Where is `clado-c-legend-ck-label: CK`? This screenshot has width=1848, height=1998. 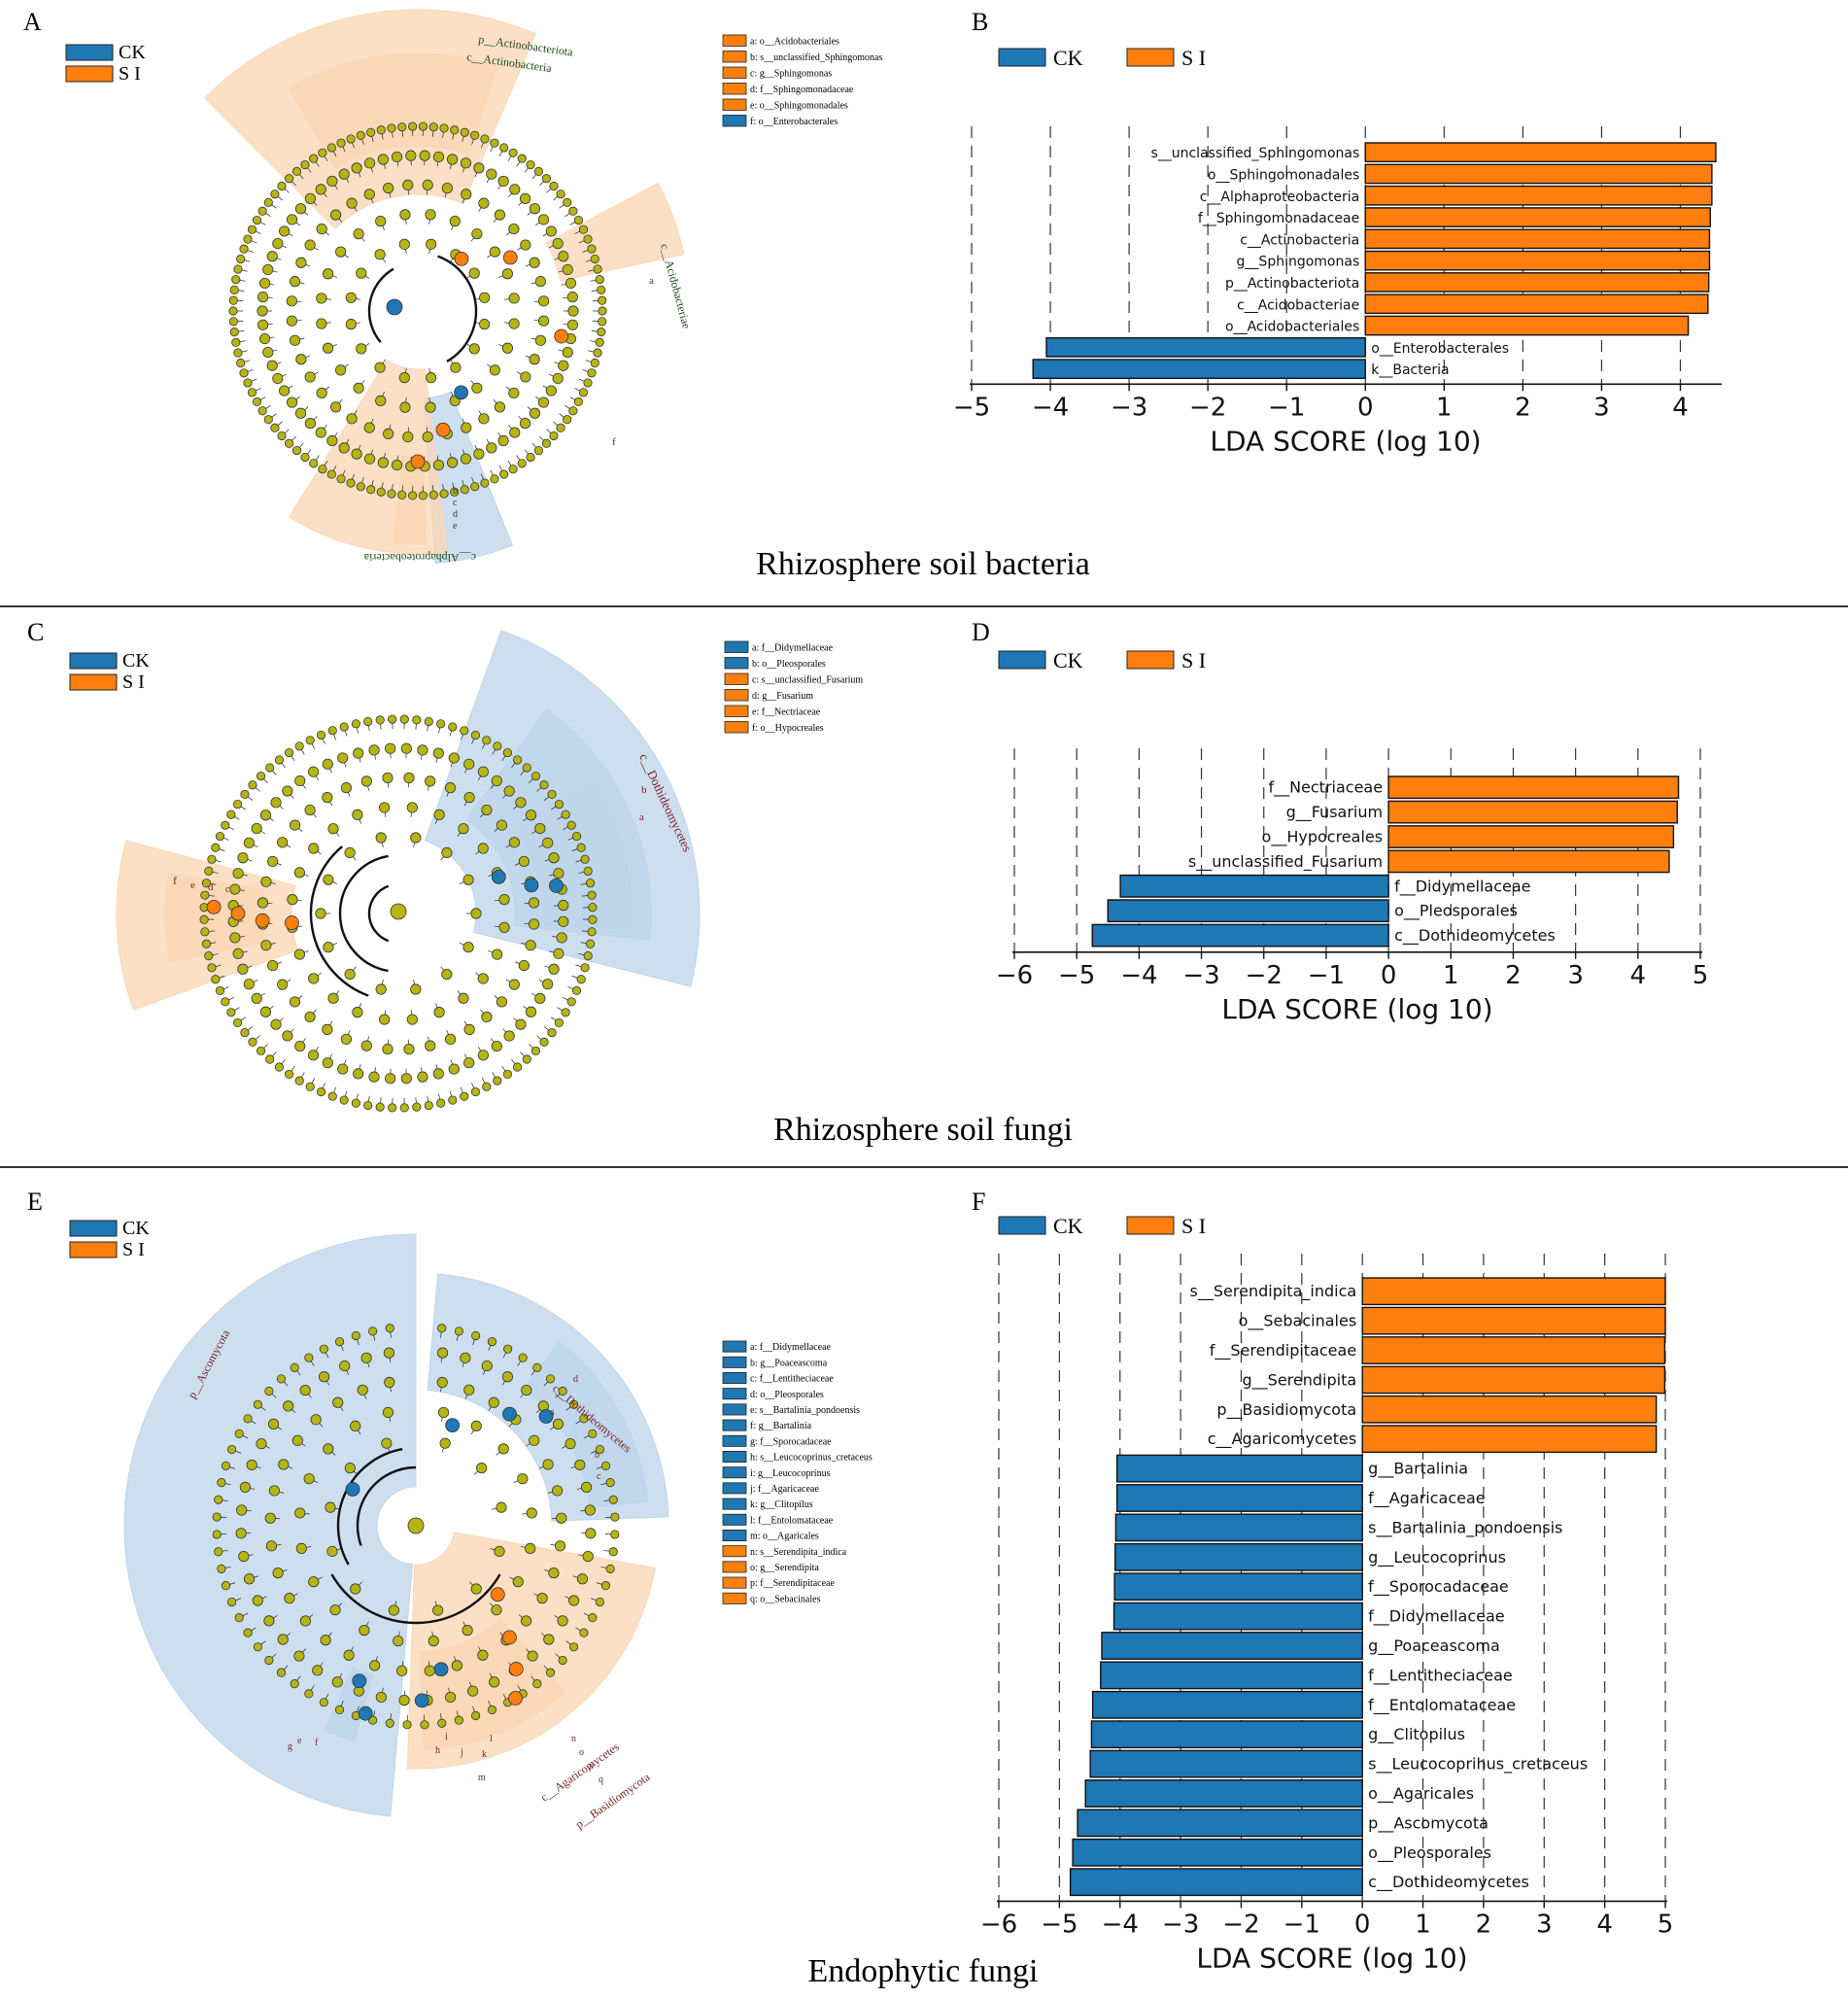
clado-c-legend-ck-label: CK is located at coordinates (136, 661).